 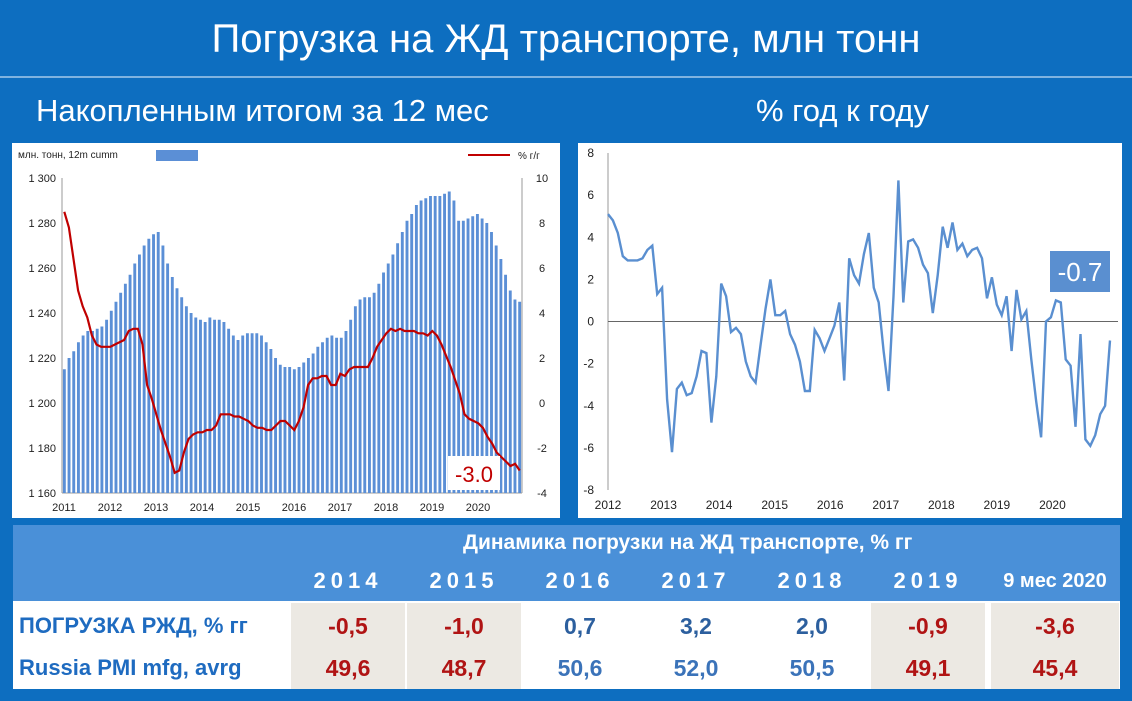 What do you see at coordinates (133, 625) in the screenshot?
I see `row-label: ПОГРУЗКА РЖД, % гг` at bounding box center [133, 625].